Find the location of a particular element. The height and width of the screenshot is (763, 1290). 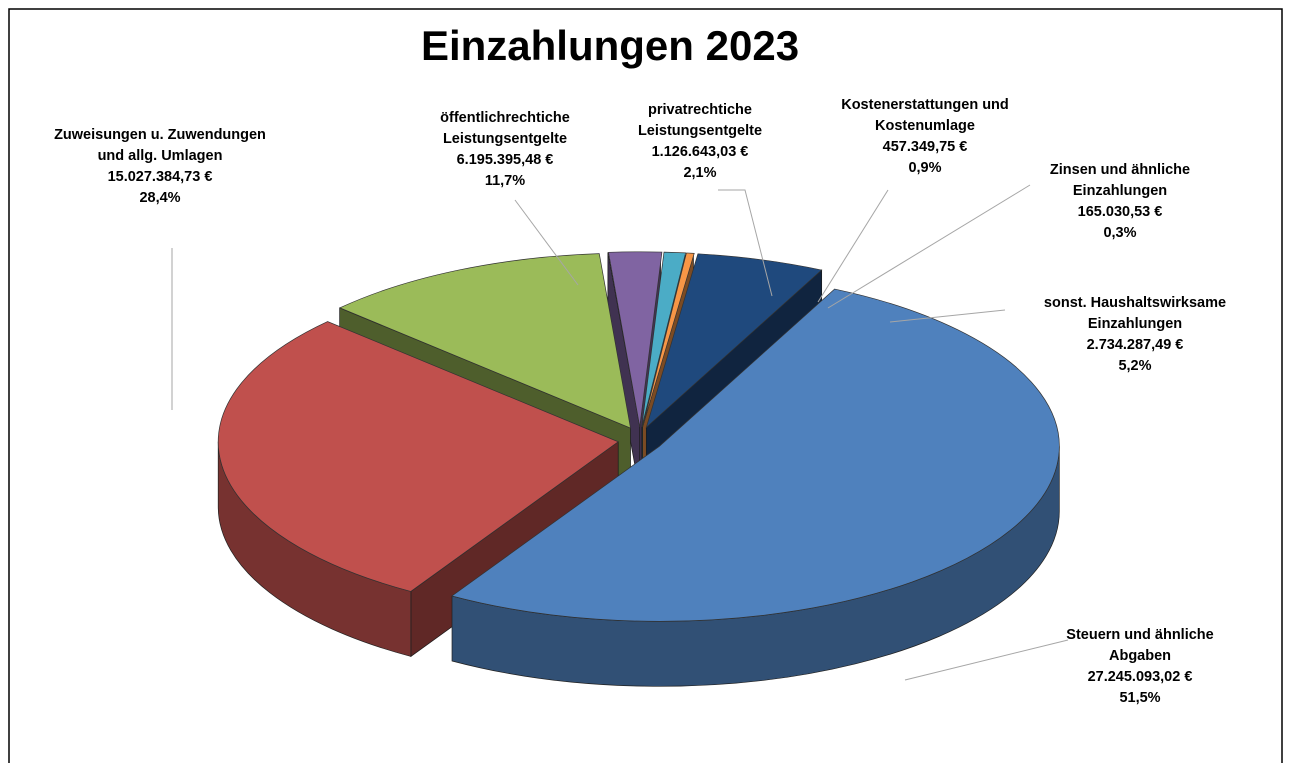

label-amount: 2.734.287,49 € is located at coordinates (1135, 345).